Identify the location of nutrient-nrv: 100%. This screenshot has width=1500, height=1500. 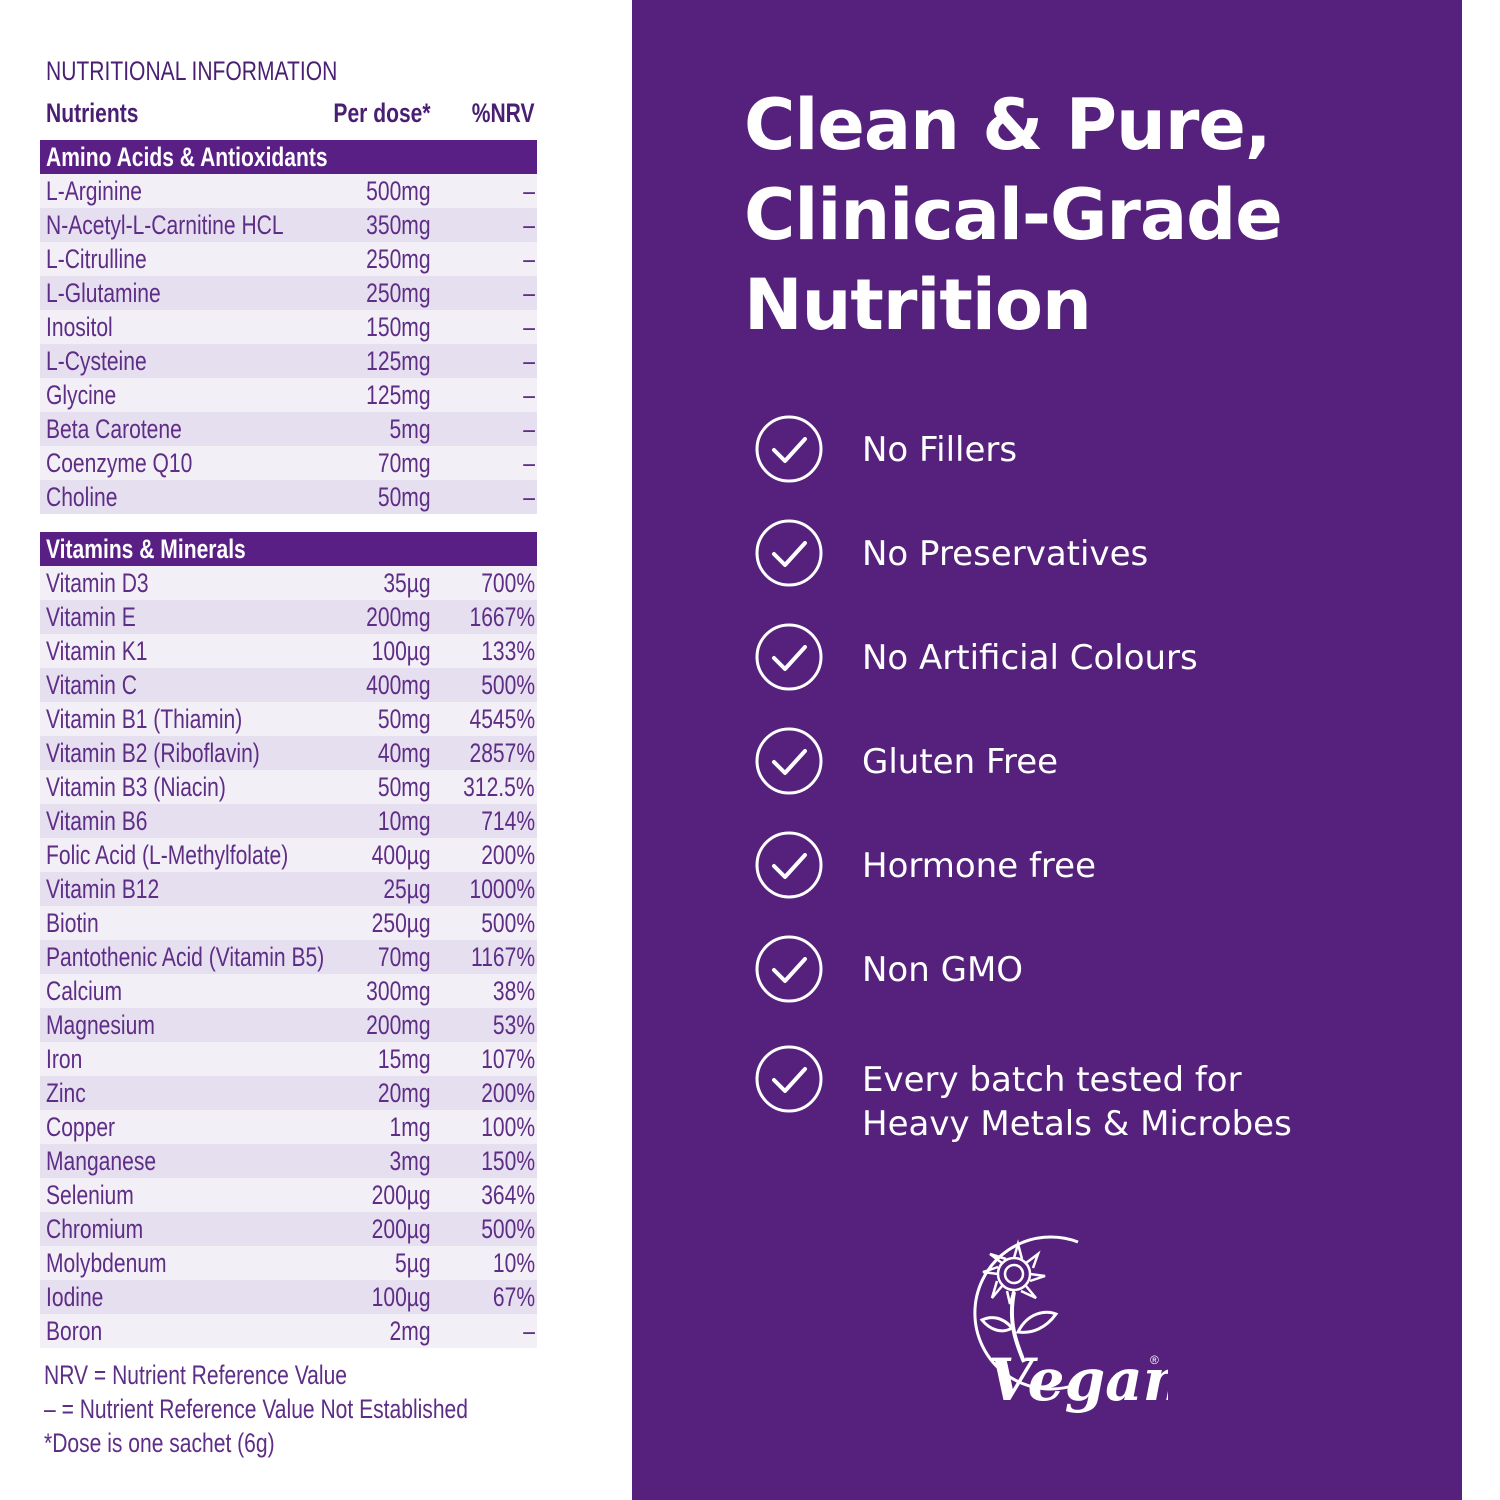
(508, 1127).